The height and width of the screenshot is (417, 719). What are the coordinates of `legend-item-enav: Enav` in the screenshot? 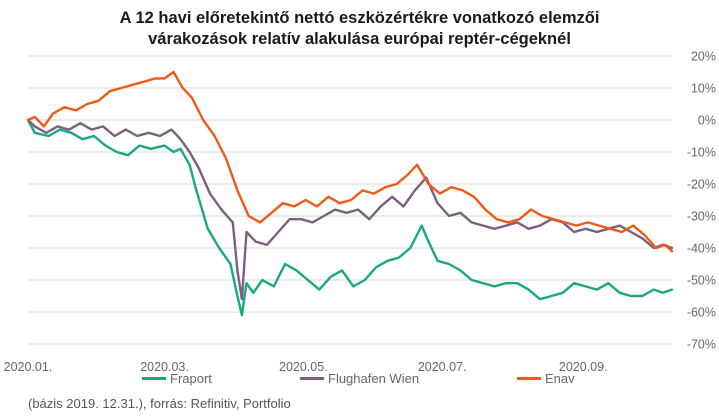 It's located at (546, 380).